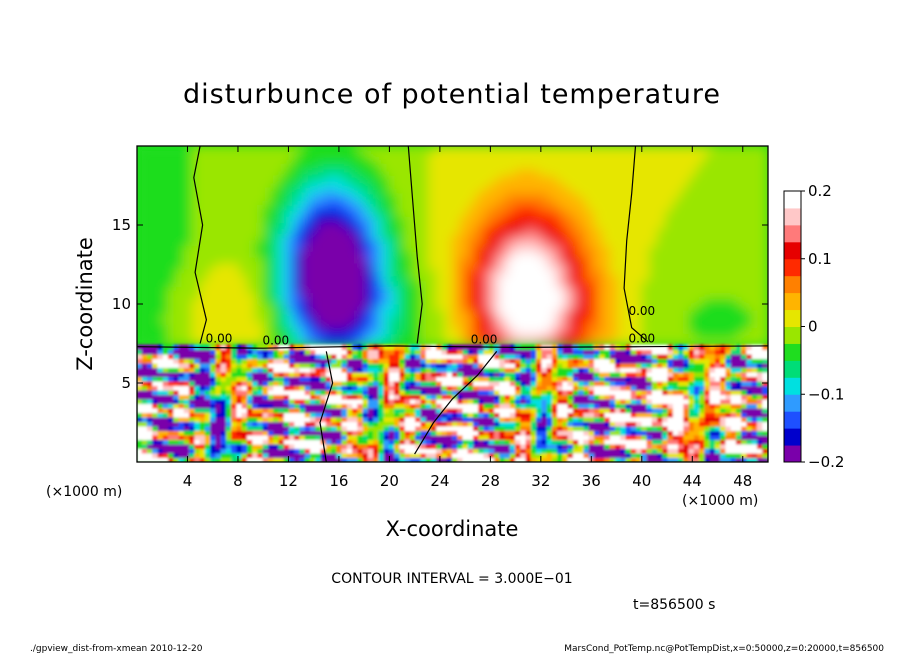 The image size is (904, 654). I want to click on colorbar-tick-label-3: 0, so click(813, 327).